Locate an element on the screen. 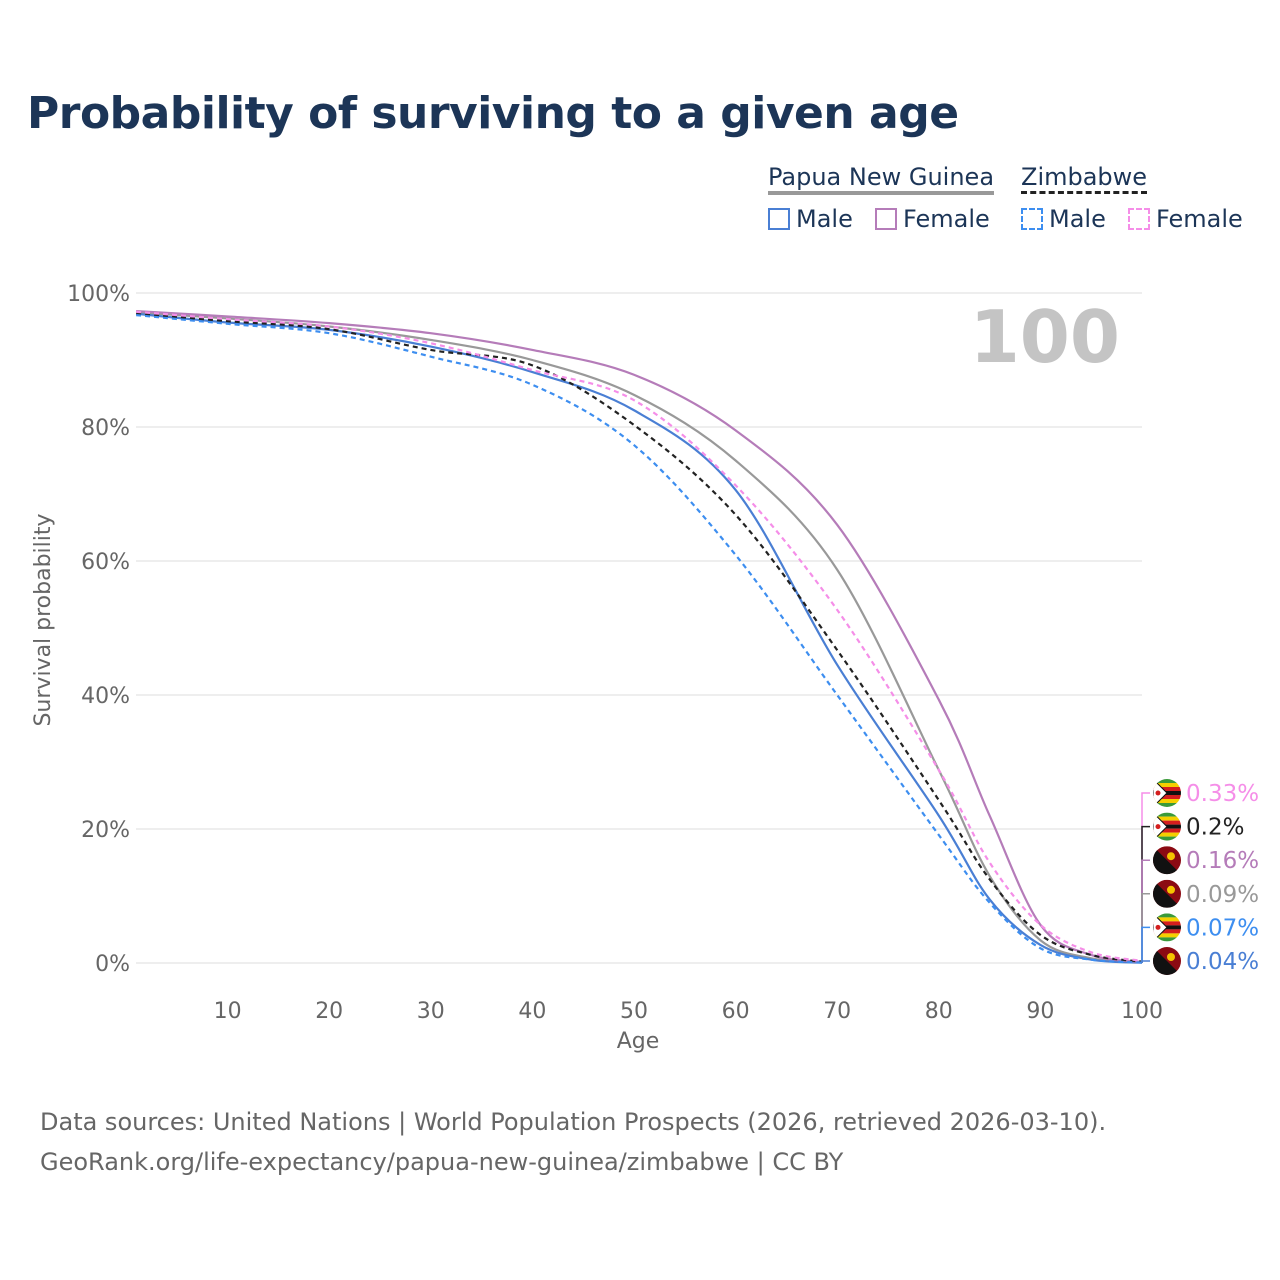 This screenshot has width=1280, height=1280. x-tick-label: 80 is located at coordinates (939, 1011).